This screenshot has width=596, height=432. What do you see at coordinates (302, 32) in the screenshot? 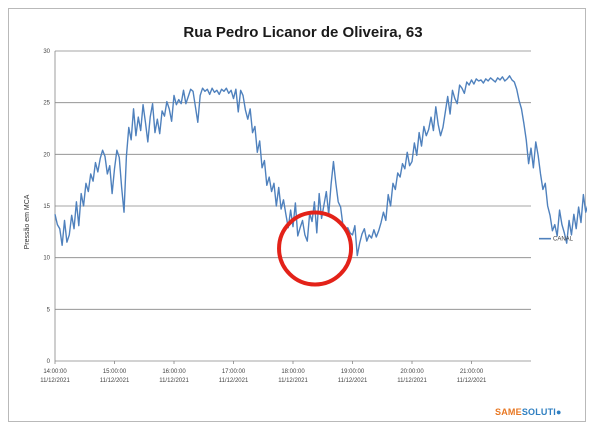
I see `chart-title: Rua Pedro Licanor de Oliveira, 63` at bounding box center [302, 32].